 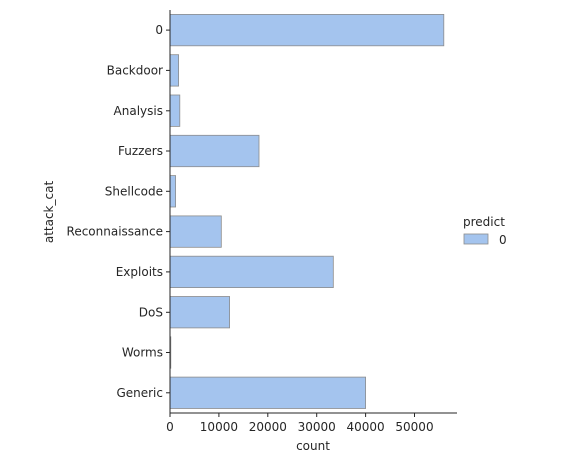 What do you see at coordinates (135, 70) in the screenshot?
I see `y-tick-label: Backdoor` at bounding box center [135, 70].